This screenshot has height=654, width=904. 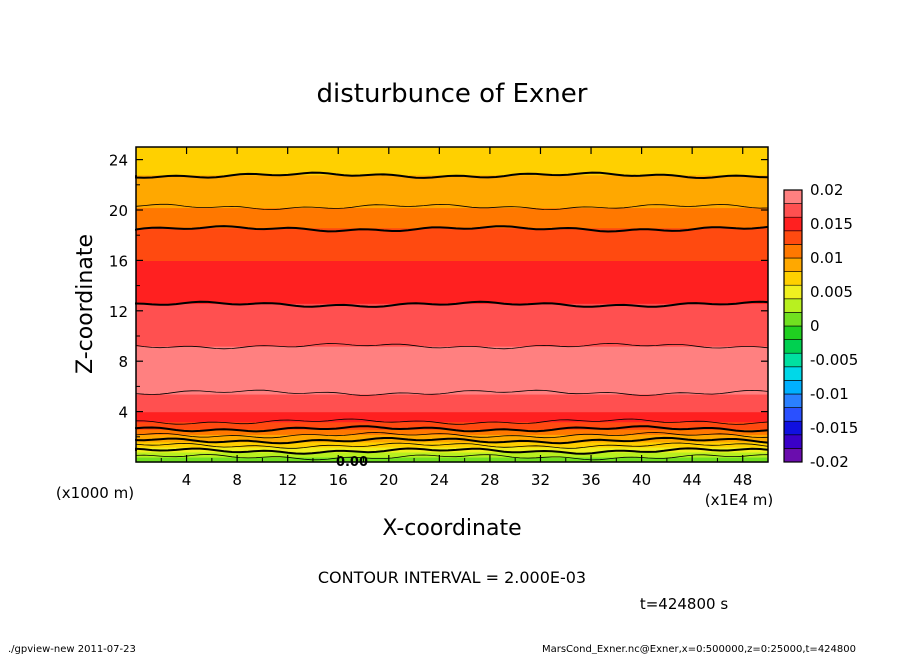 I want to click on colorbar-label: -0.005, so click(x=834, y=360).